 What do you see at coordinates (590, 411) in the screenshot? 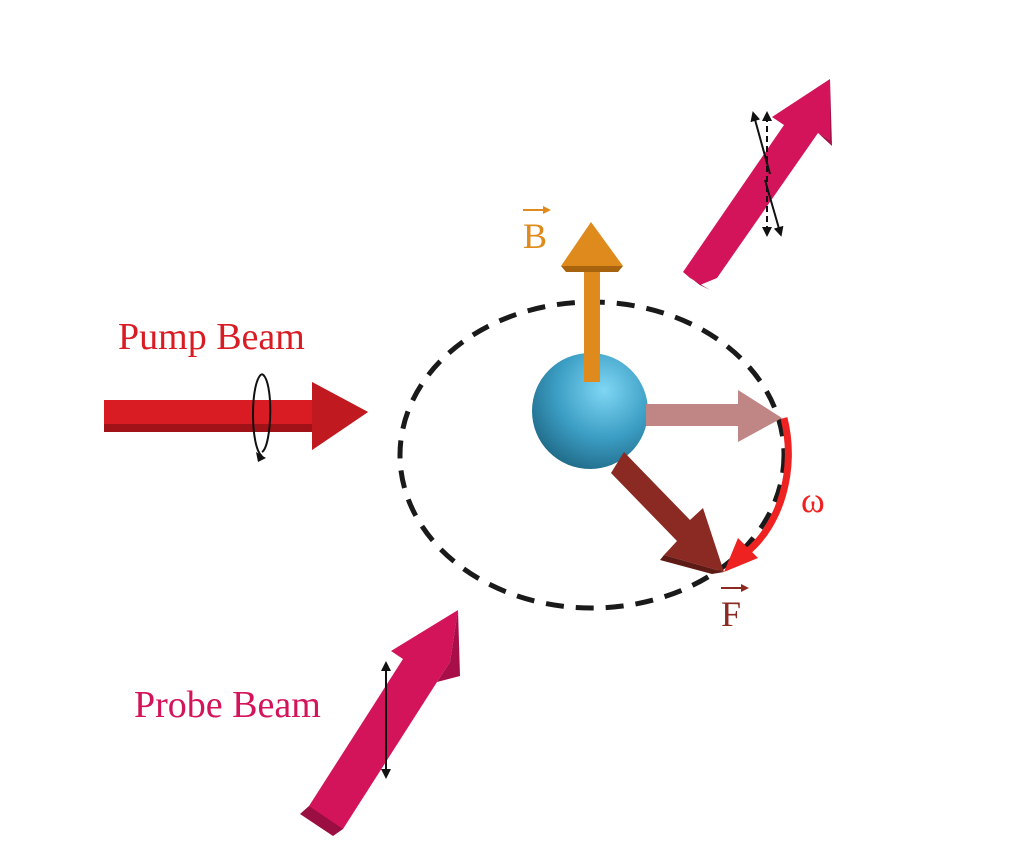
I see `atom-sphere` at bounding box center [590, 411].